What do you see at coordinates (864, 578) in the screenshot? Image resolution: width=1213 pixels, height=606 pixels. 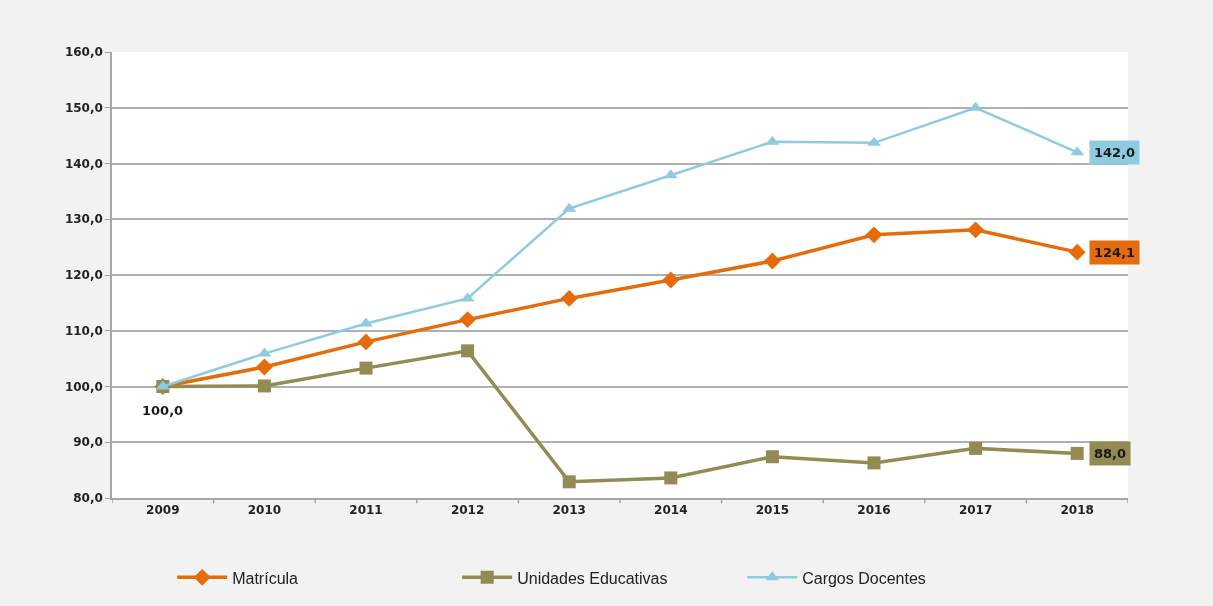 I see `legend-label: Cargos Docentes` at bounding box center [864, 578].